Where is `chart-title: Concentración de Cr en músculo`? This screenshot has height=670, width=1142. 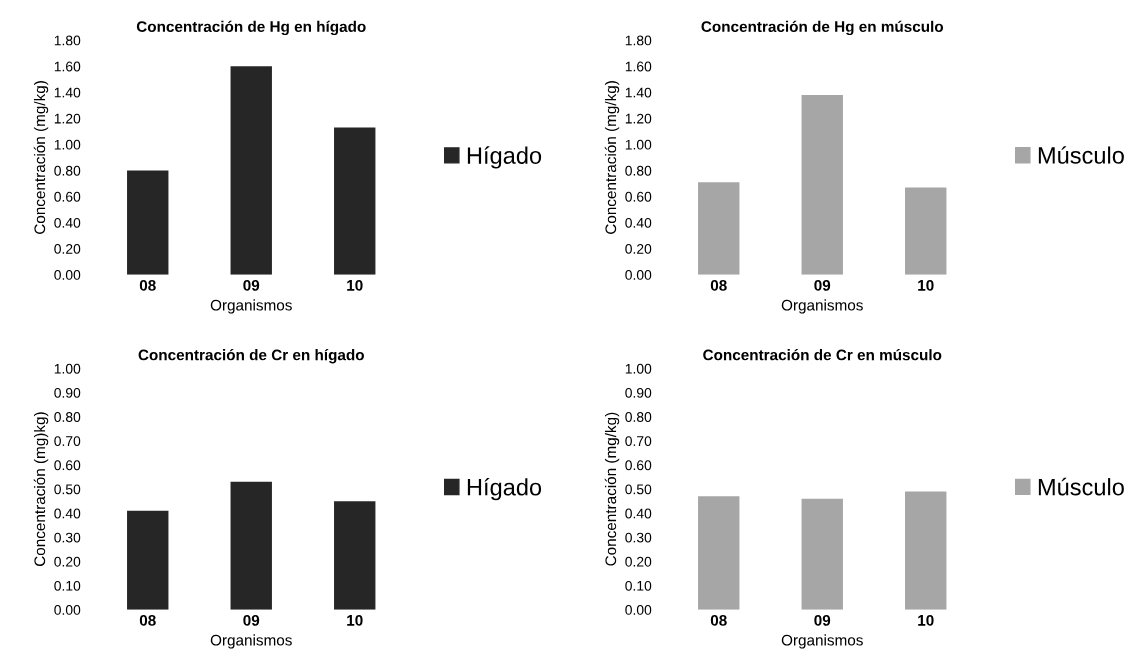
chart-title: Concentración de Cr en músculo is located at coordinates (822, 354).